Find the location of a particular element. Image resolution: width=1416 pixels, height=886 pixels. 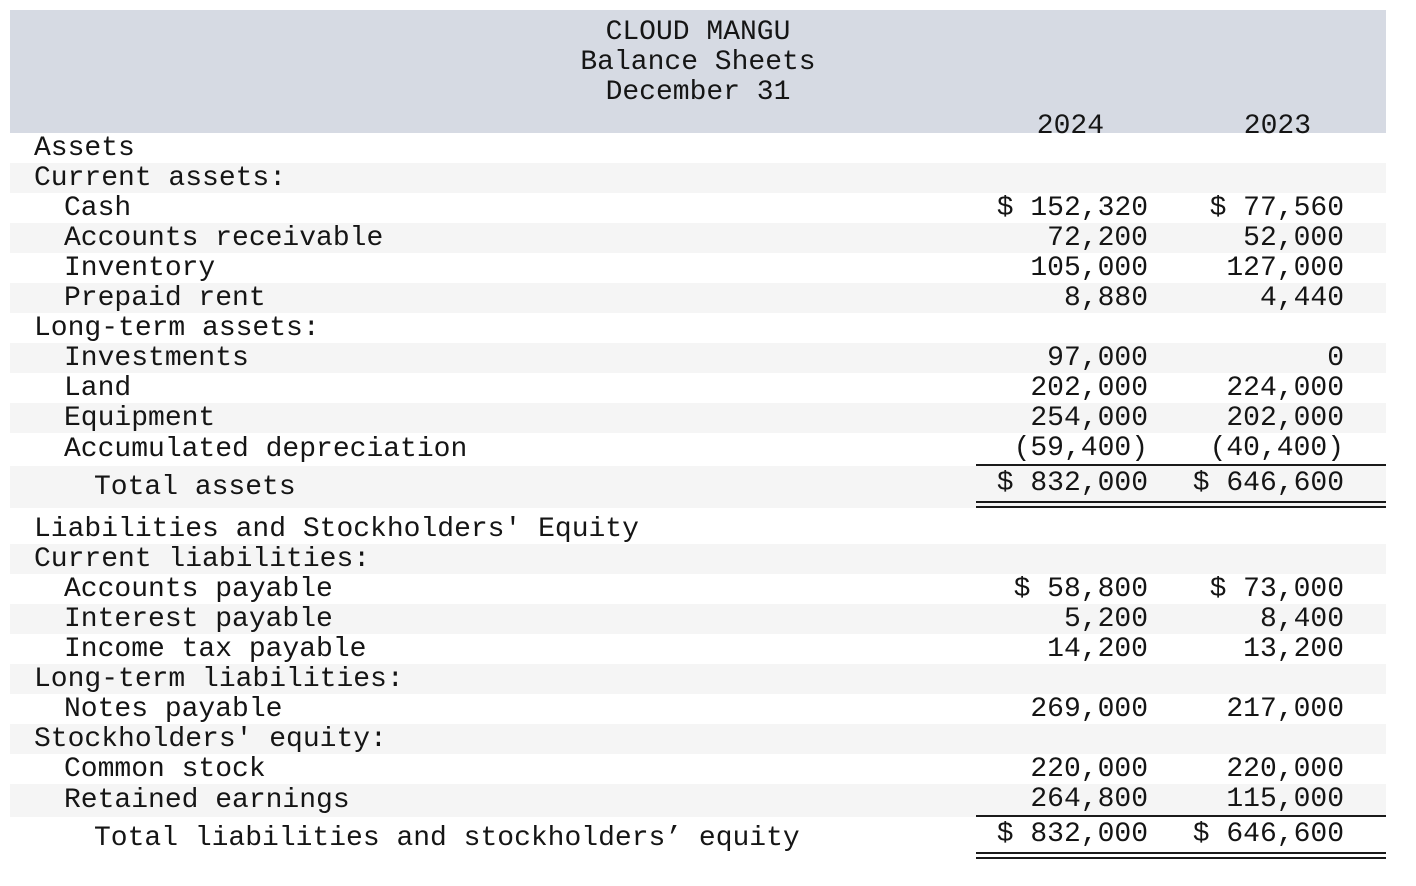

value-2023: 202,000 is located at coordinates (1285, 418).